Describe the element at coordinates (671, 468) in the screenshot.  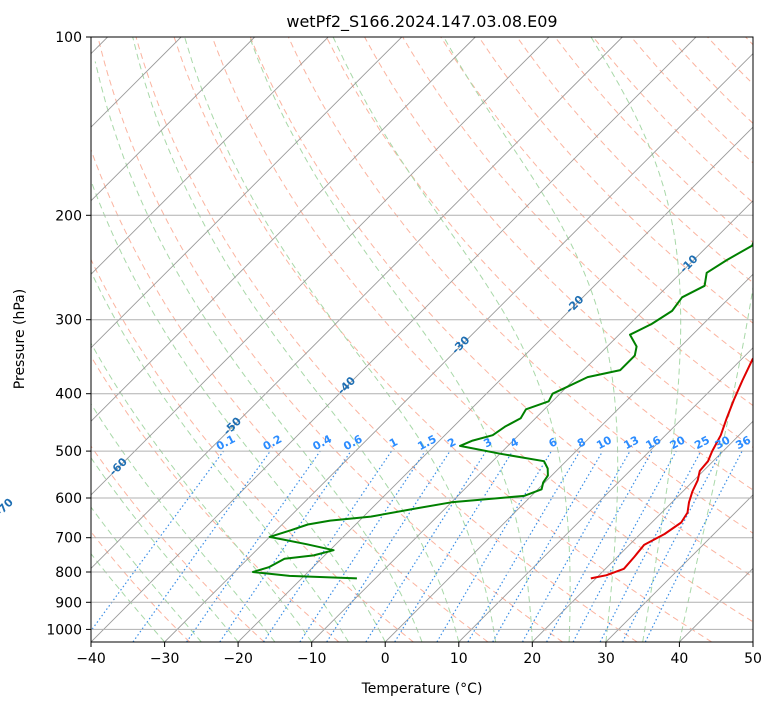
I see `temperature-profile-line` at that location.